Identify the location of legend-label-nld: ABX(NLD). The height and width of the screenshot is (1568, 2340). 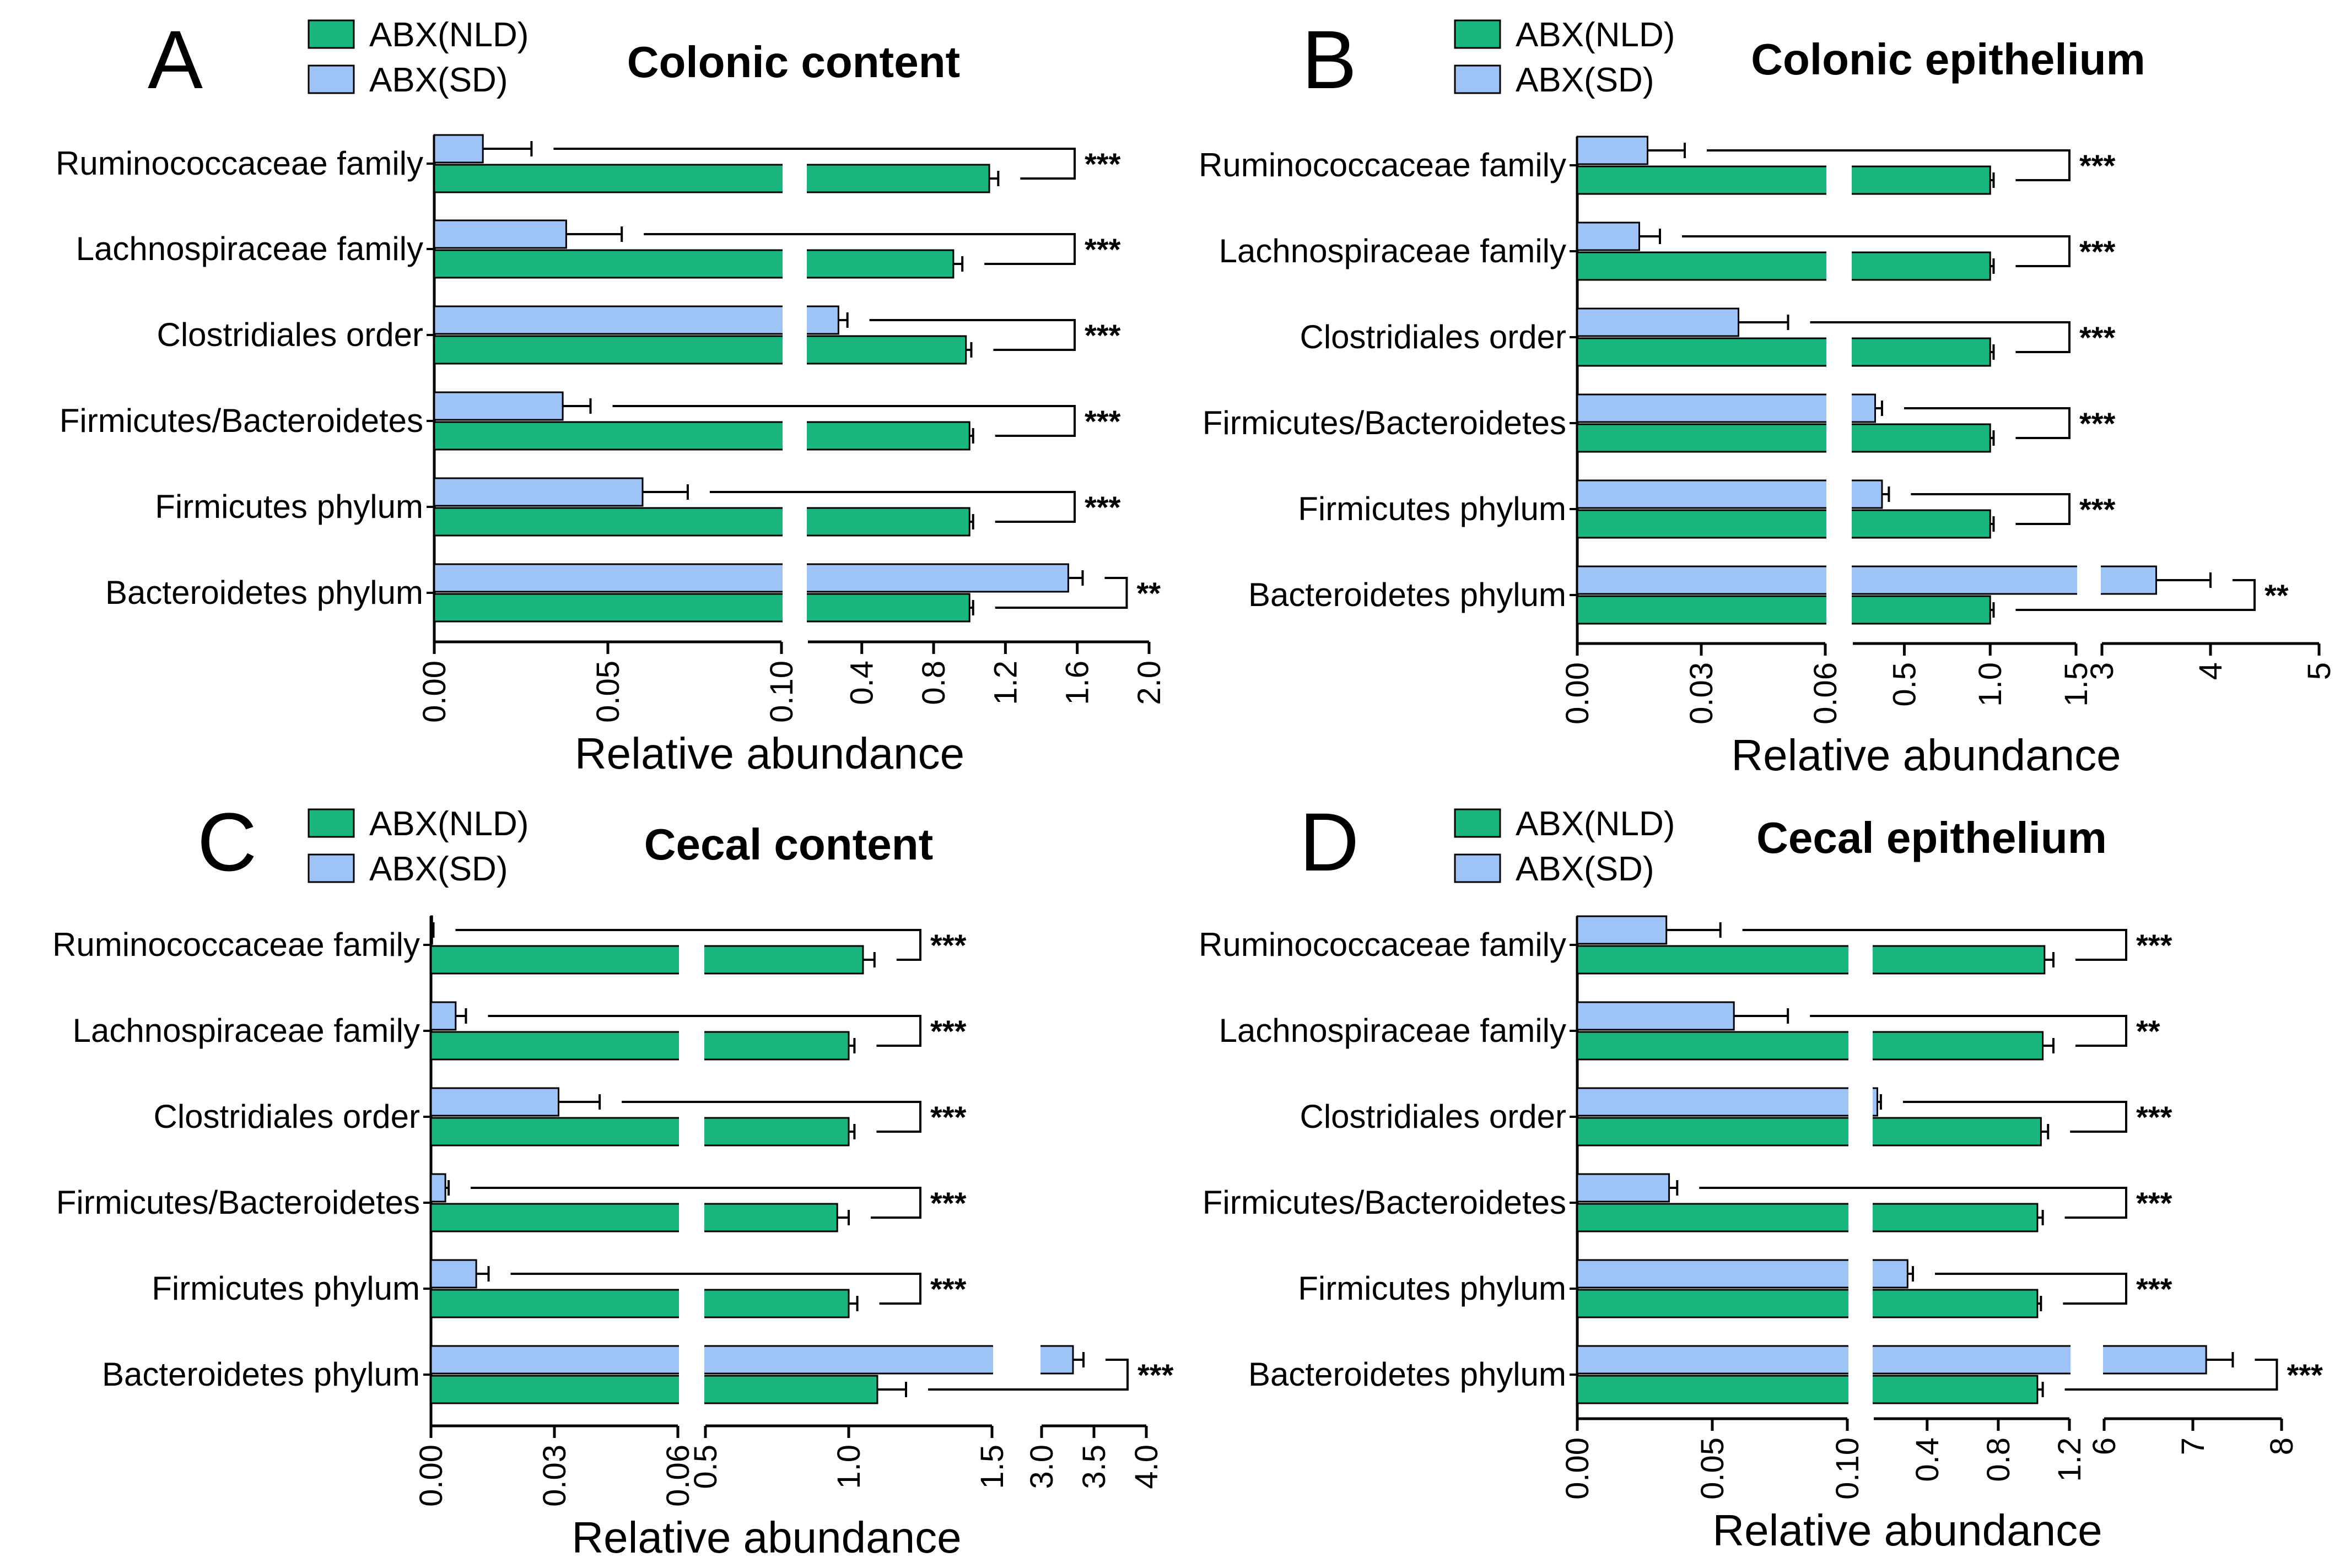
(449, 824).